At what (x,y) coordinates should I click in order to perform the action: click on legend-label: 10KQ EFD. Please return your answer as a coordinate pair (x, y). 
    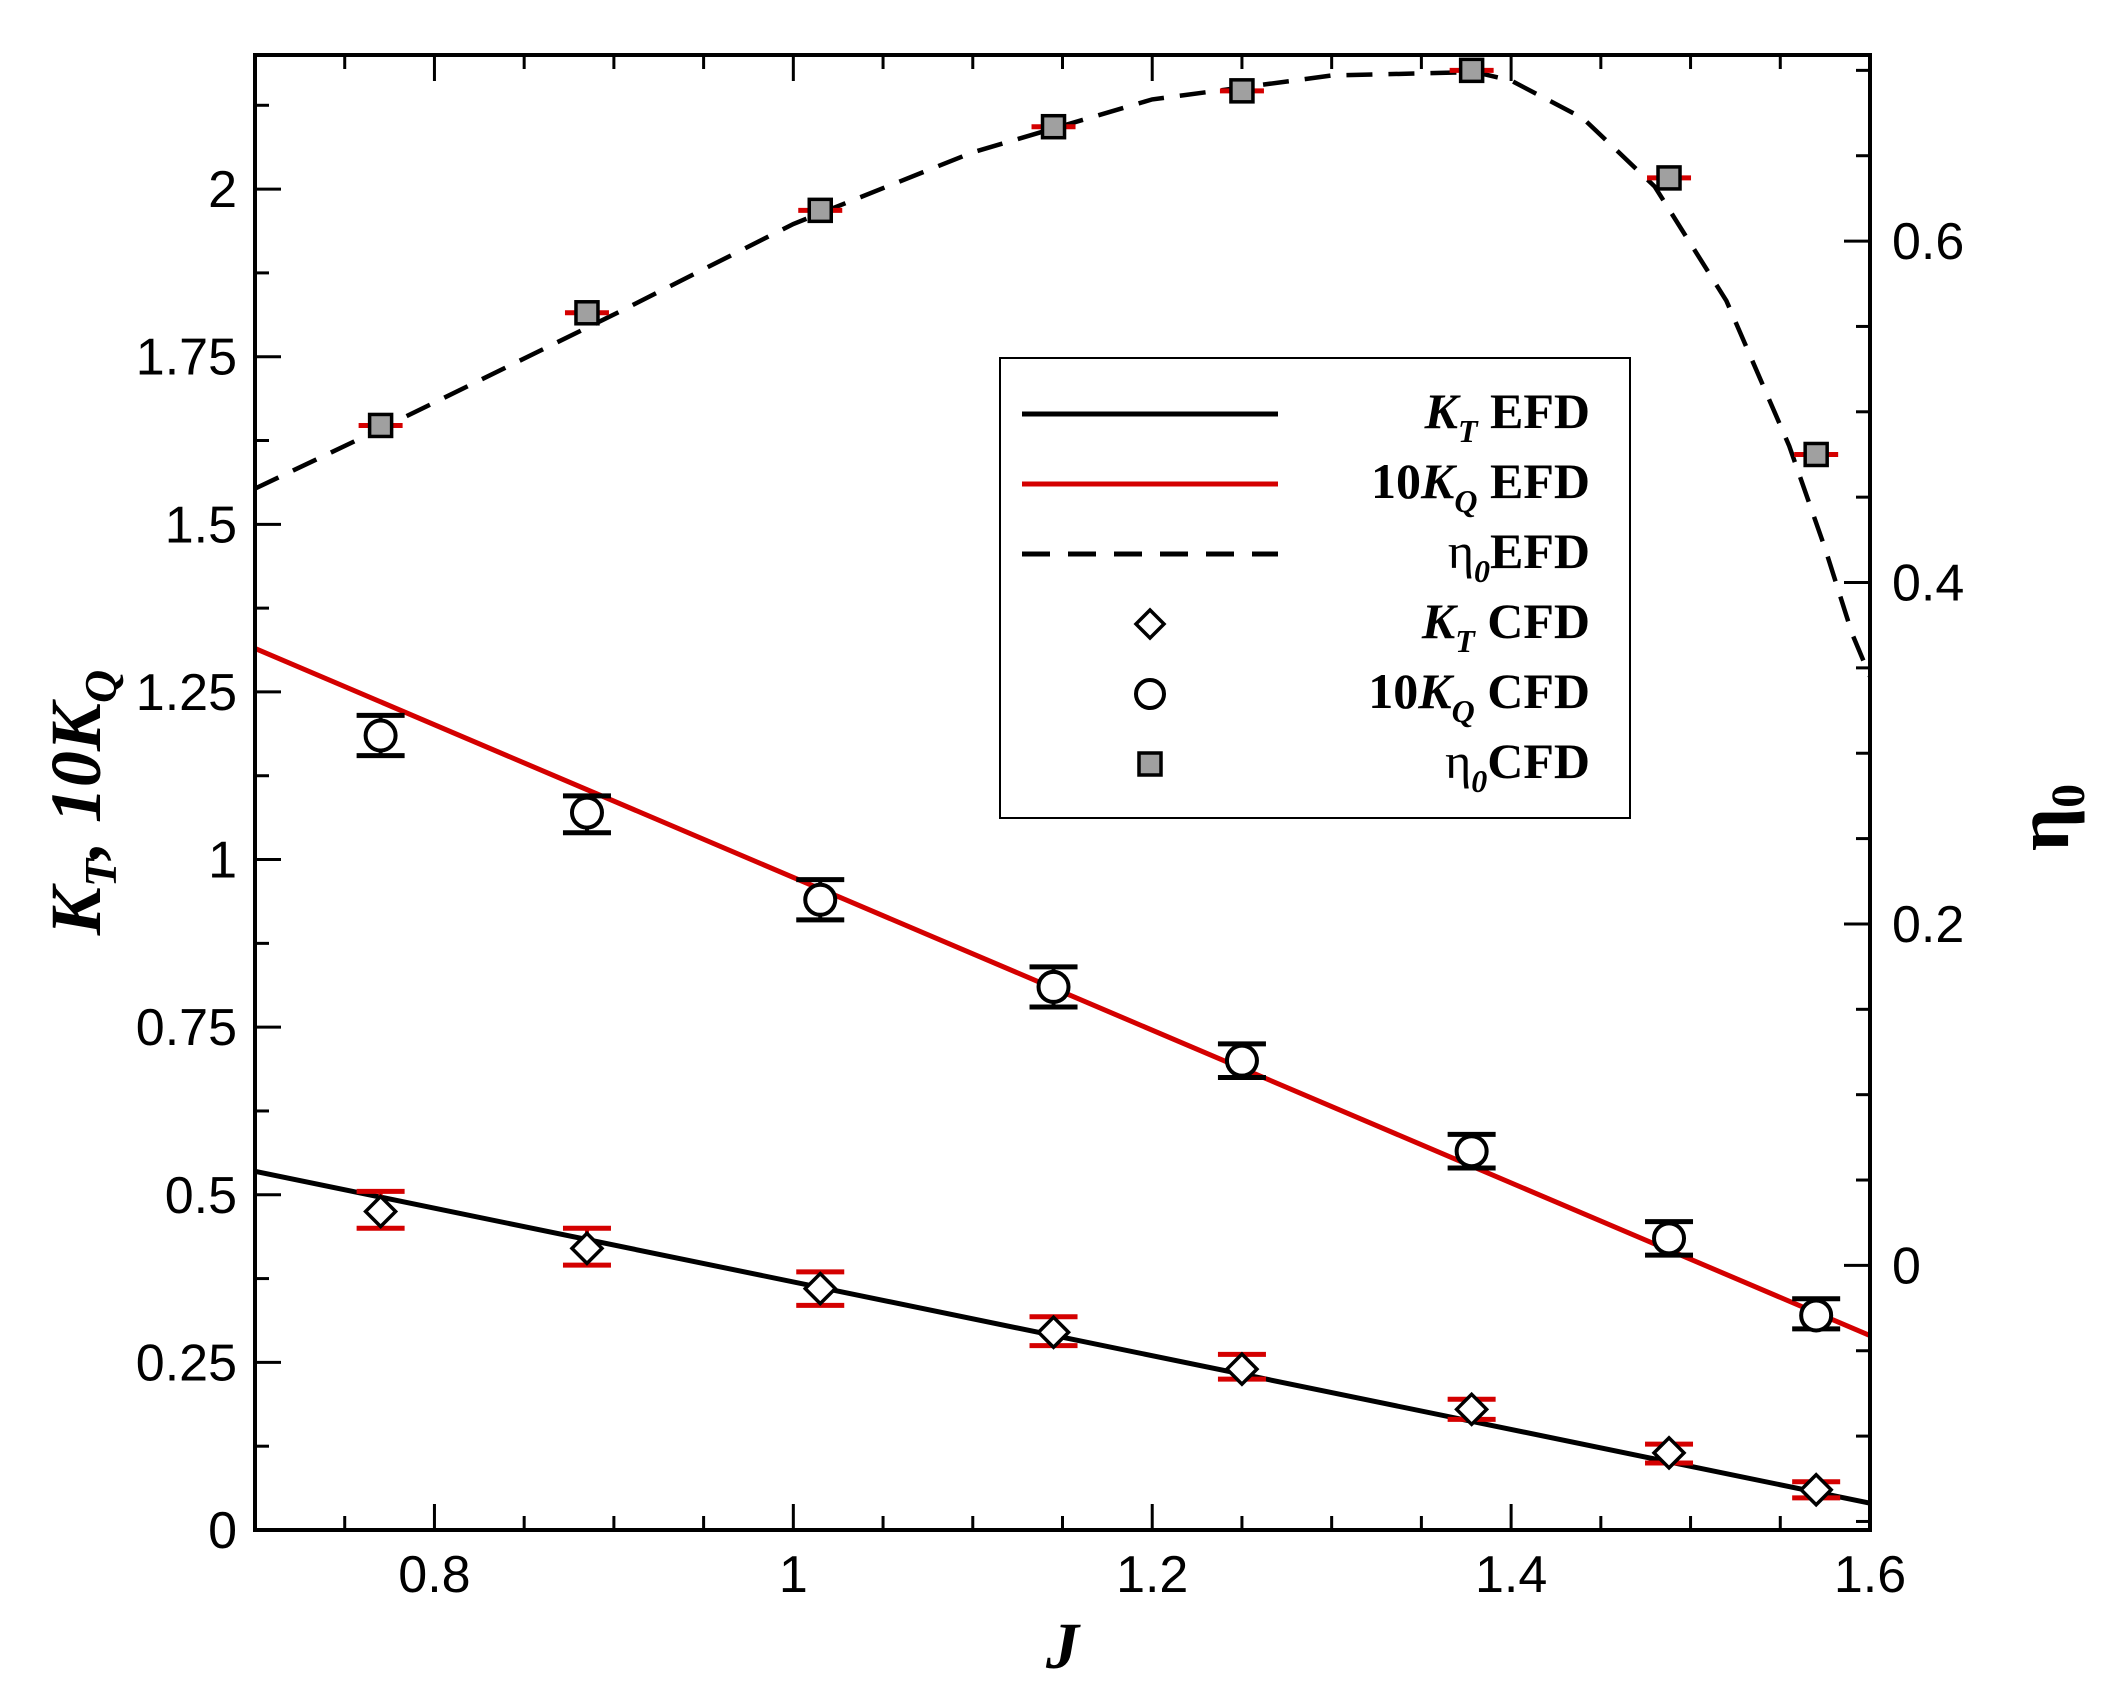
    Looking at the image, I should click on (1480, 486).